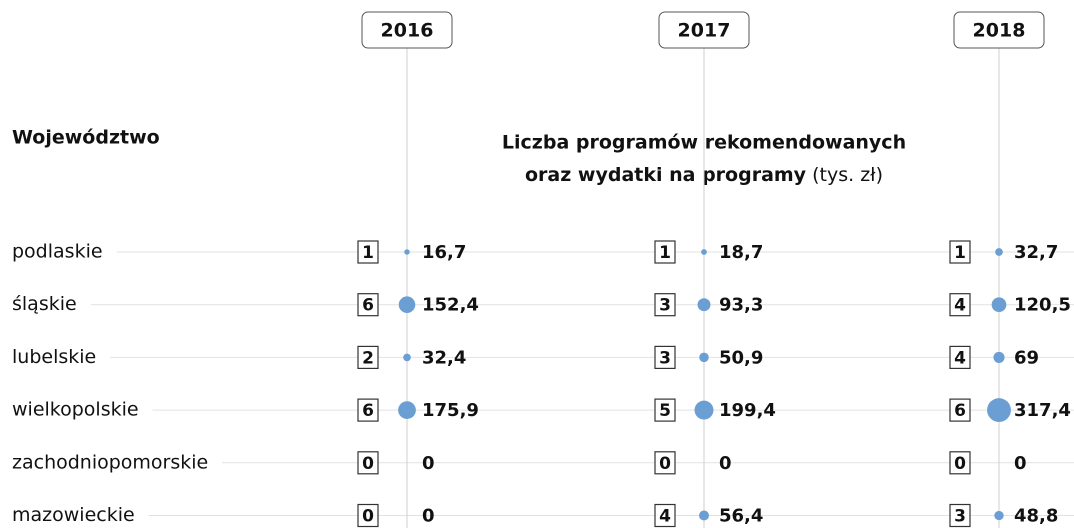 This screenshot has width=1074, height=528. Describe the element at coordinates (1036, 516) in the screenshot. I see `value-label: 48,8` at that location.